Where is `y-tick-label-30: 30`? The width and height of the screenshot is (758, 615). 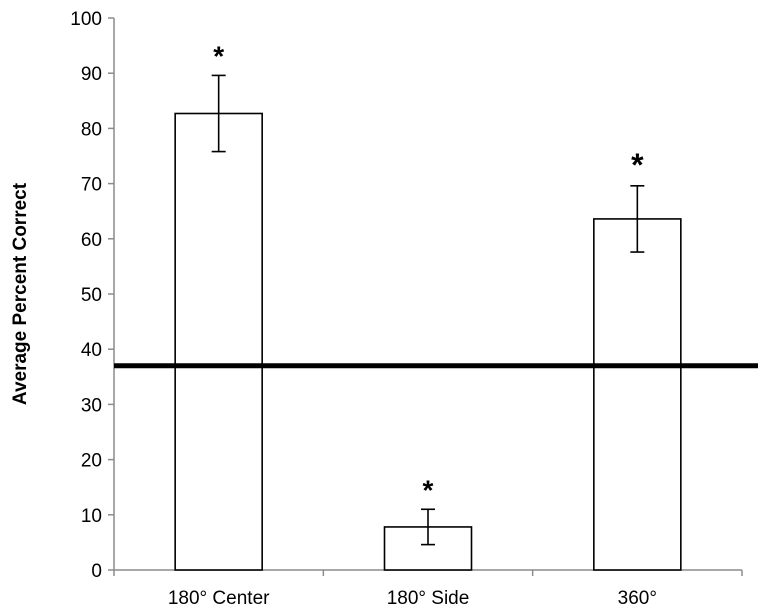
y-tick-label-30: 30 is located at coordinates (91, 405).